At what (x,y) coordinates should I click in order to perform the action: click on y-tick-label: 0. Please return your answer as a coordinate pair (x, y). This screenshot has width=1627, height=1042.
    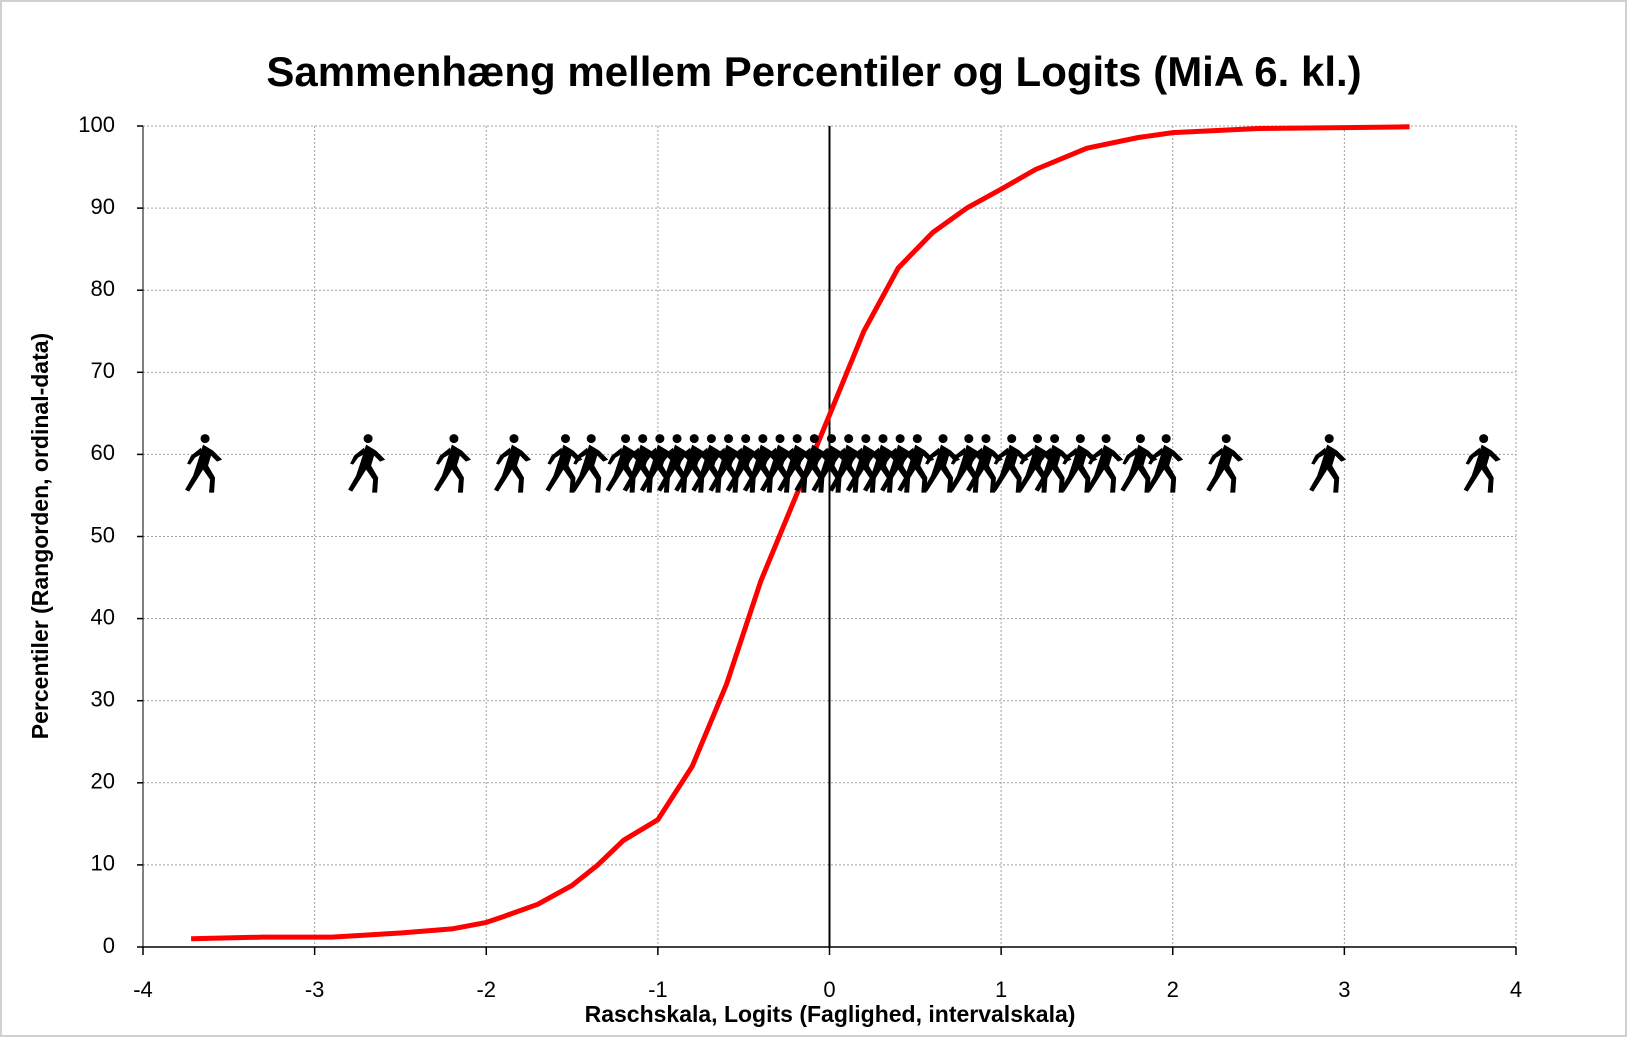
    Looking at the image, I should click on (109, 945).